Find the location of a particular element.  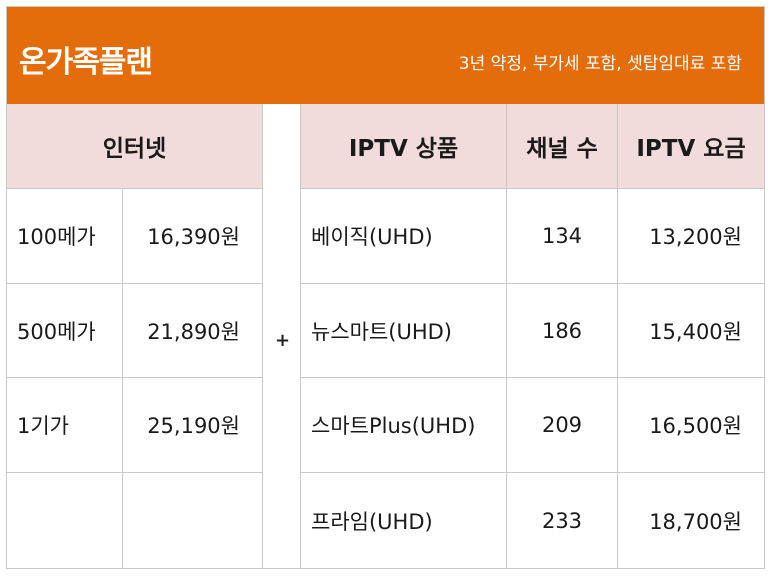

plan-separator is located at coordinates (282, 336).